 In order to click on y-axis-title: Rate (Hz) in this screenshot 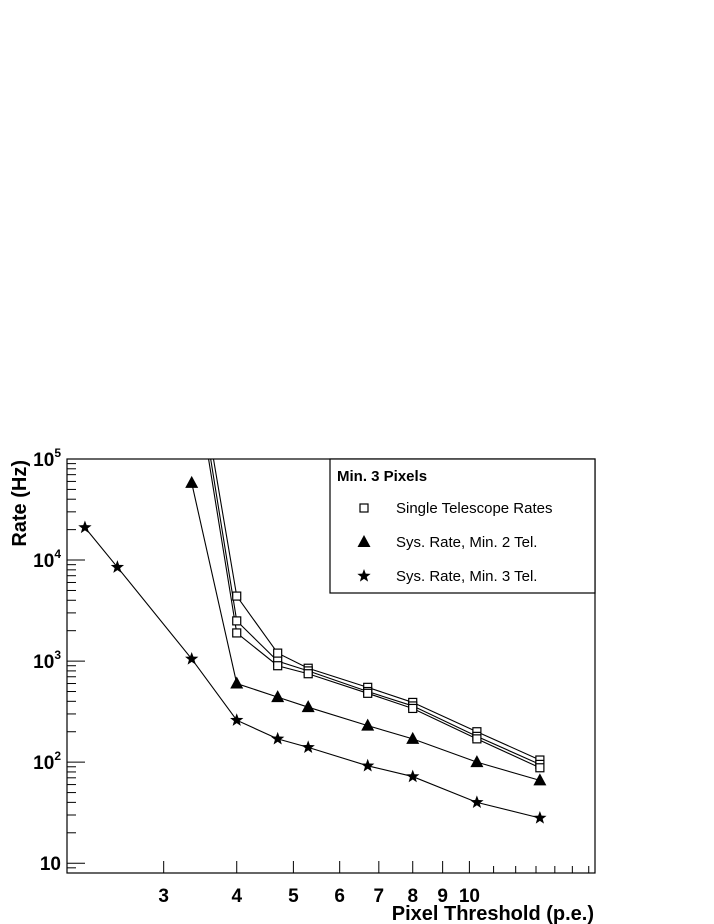, I will do `click(20, 503)`.